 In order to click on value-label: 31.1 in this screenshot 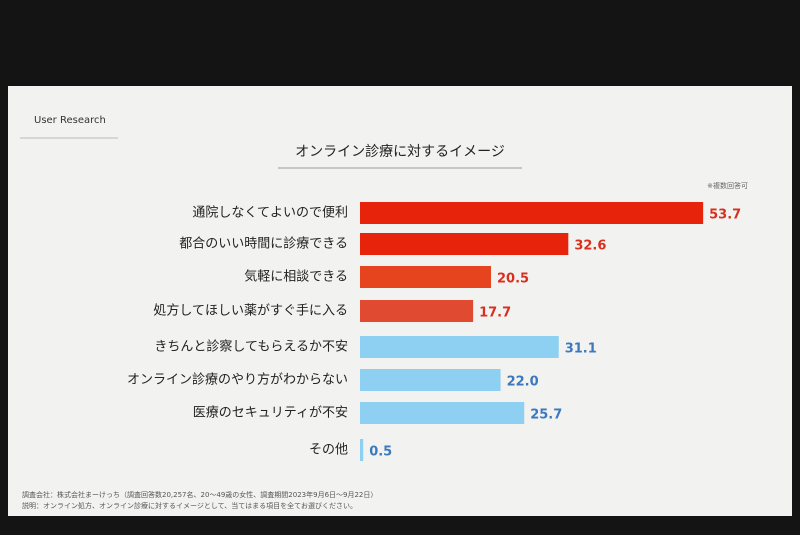, I will do `click(581, 349)`.